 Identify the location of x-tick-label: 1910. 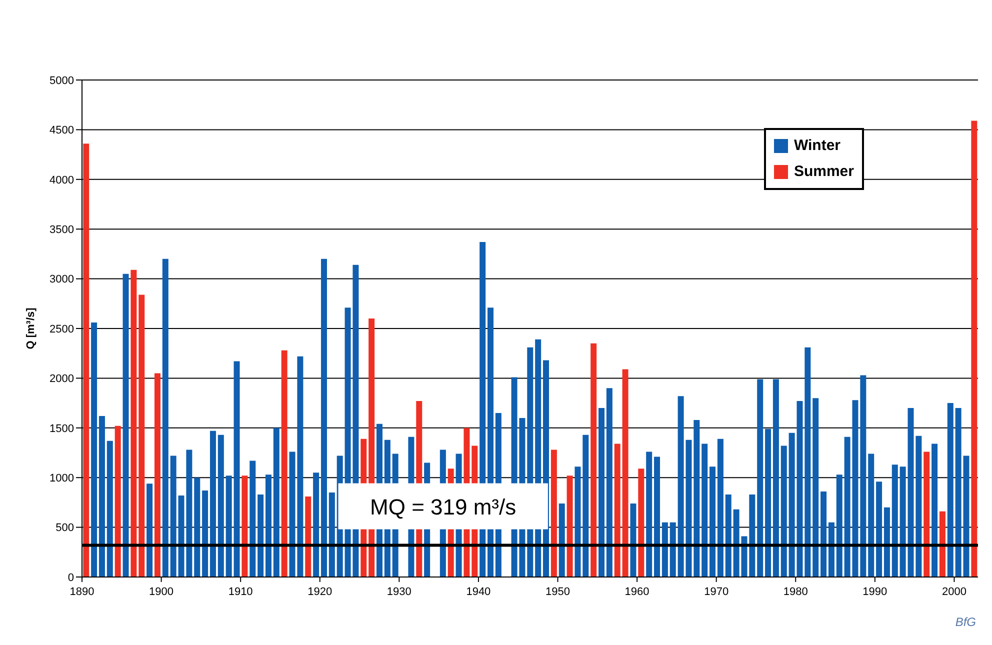
(240, 592).